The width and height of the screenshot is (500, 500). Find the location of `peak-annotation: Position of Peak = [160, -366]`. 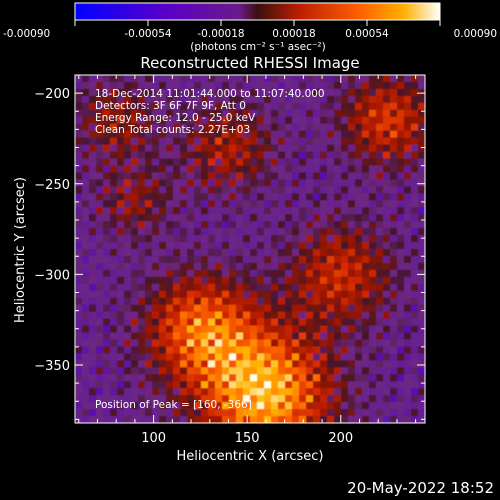

peak-annotation: Position of Peak = [160, -366] is located at coordinates (173, 405).